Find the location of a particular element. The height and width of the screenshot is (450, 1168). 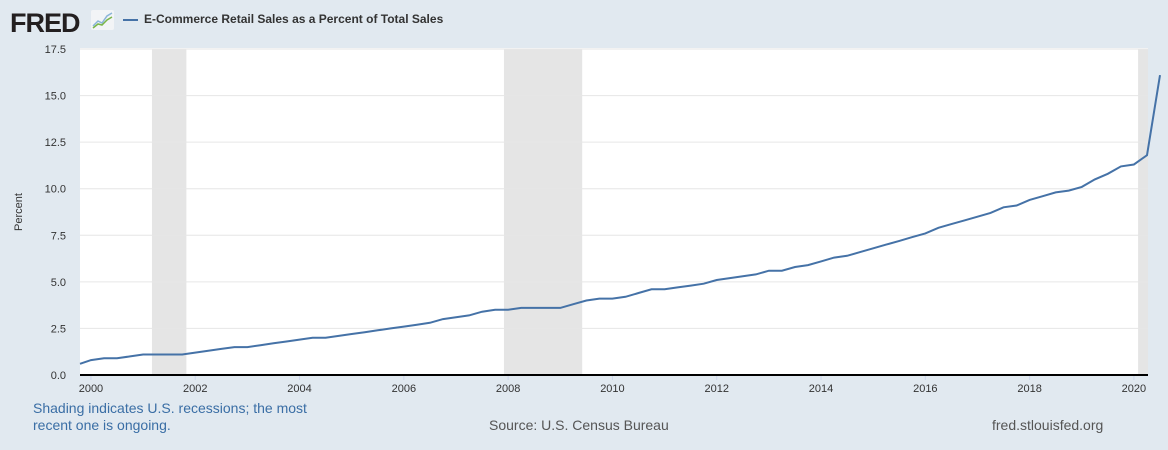

x-tick-label: 2016 is located at coordinates (925, 389).